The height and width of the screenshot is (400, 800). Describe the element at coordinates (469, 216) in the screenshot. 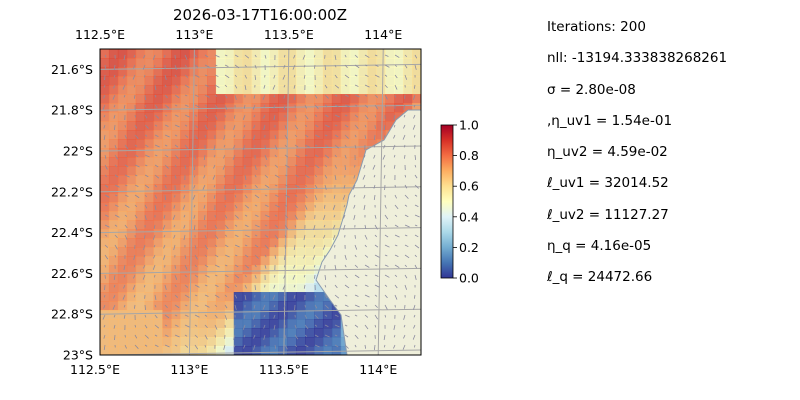

I see `colorbar-tick-label: 0.4` at that location.